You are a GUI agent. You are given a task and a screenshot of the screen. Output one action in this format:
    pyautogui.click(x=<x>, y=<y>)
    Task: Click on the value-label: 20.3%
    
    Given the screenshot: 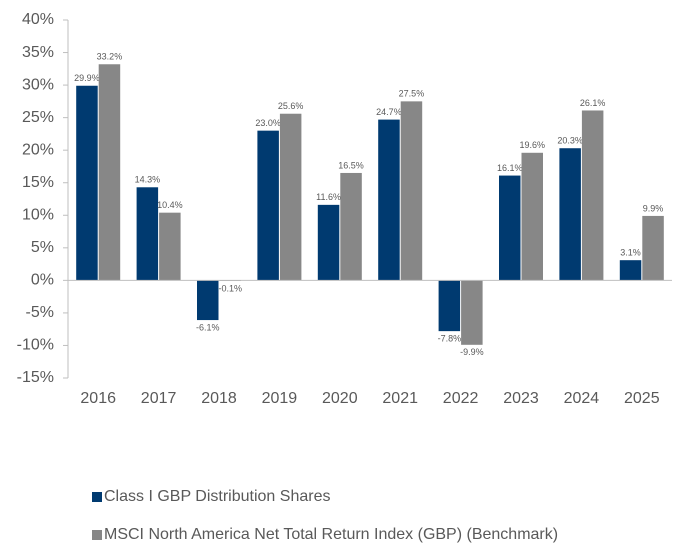 What is the action you would take?
    pyautogui.click(x=570, y=141)
    